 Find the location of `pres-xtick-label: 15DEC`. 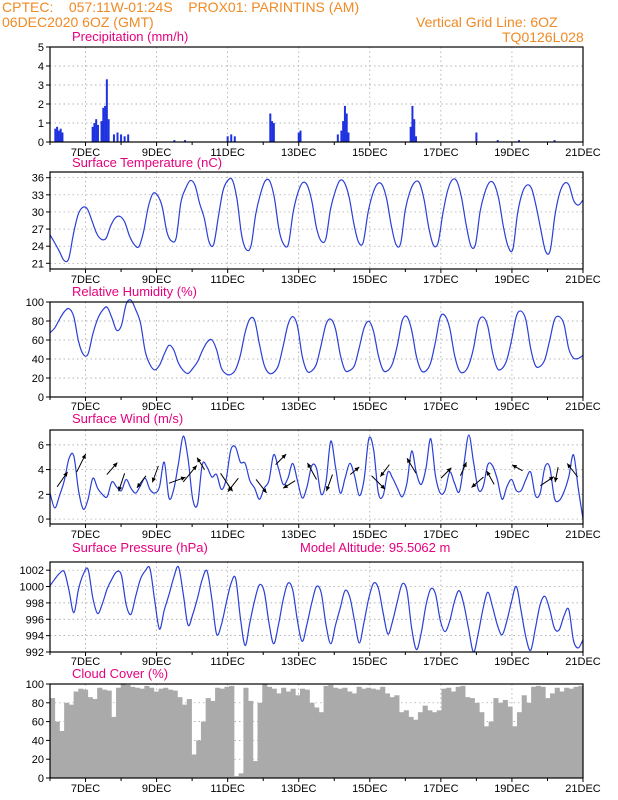

pres-xtick-label: 15DEC is located at coordinates (370, 662).